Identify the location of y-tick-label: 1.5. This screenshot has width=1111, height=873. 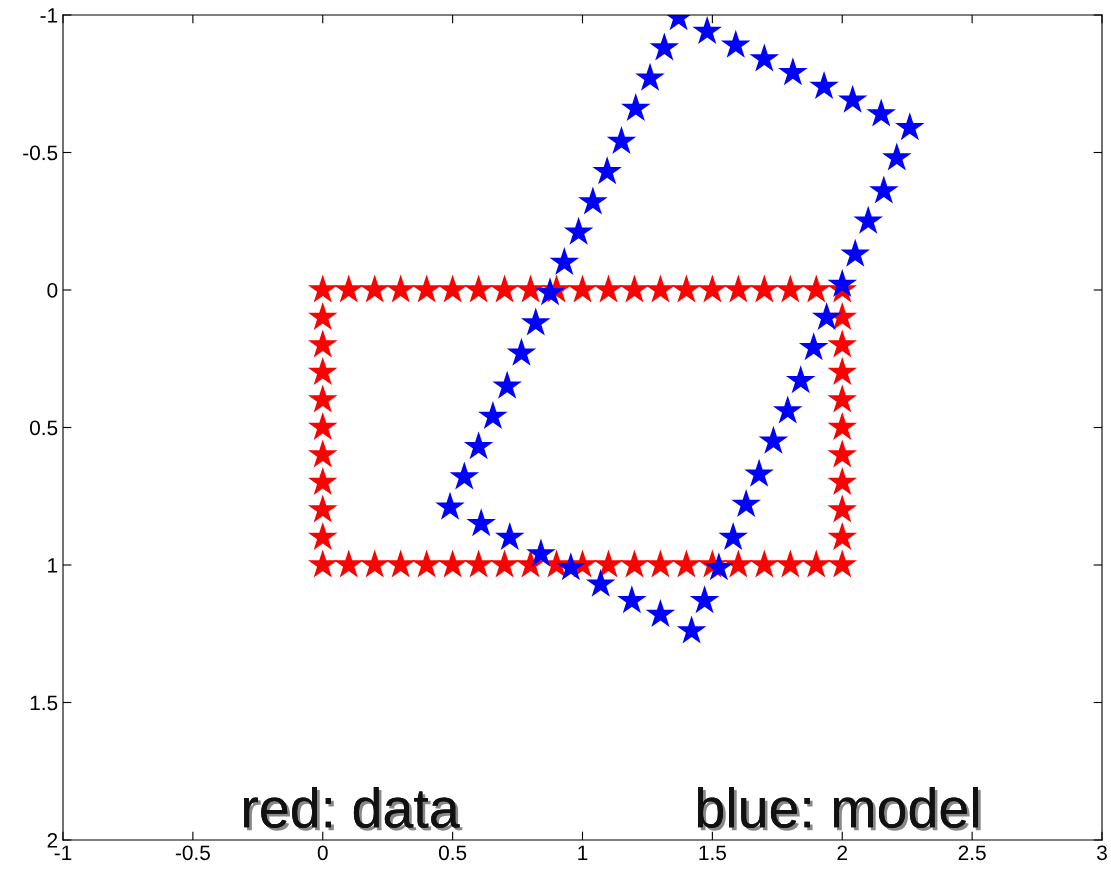
(44, 703).